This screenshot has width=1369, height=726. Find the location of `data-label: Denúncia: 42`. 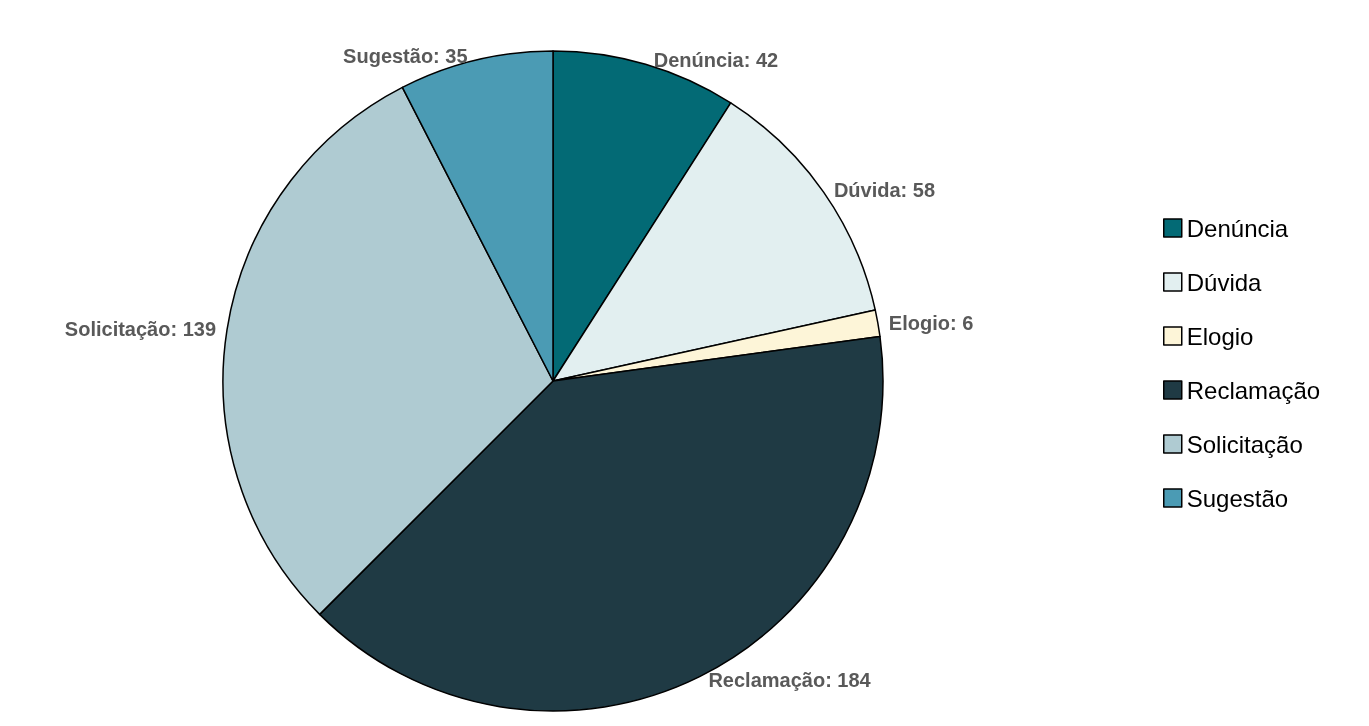

data-label: Denúncia: 42 is located at coordinates (716, 60).